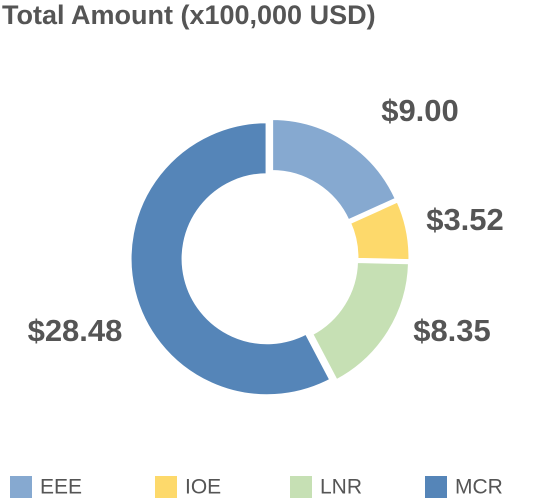  I want to click on legend-label: EEE, so click(61, 487).